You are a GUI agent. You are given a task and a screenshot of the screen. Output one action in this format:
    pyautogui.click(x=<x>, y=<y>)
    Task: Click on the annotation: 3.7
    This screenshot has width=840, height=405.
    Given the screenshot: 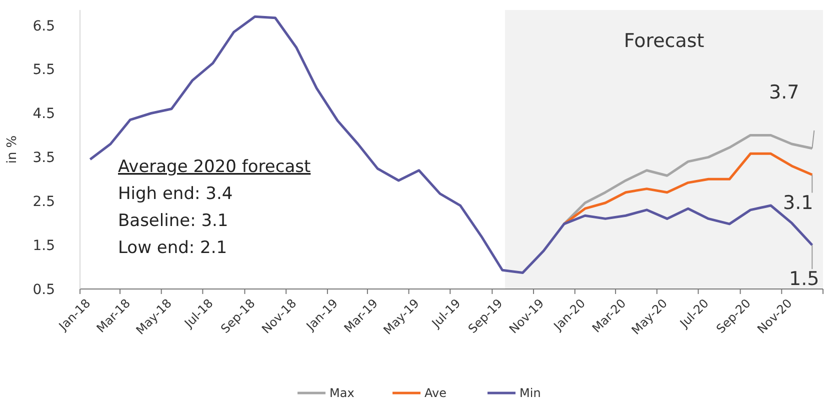 What is the action you would take?
    pyautogui.click(x=784, y=92)
    